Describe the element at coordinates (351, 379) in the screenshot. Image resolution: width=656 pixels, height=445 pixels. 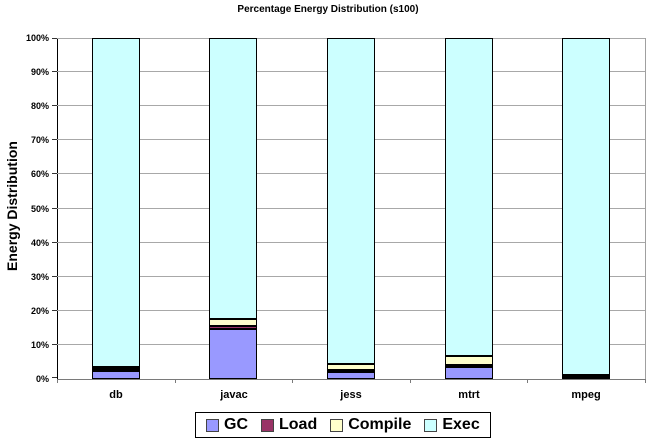
I see `x-axis-line` at that location.